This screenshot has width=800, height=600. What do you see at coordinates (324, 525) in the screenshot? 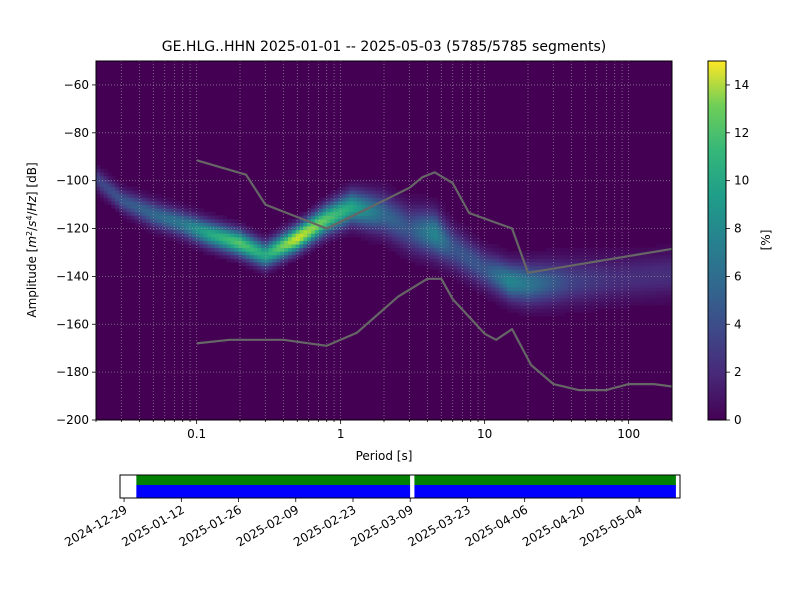
I see `timeline-tick-label: 2025-02-23` at bounding box center [324, 525].